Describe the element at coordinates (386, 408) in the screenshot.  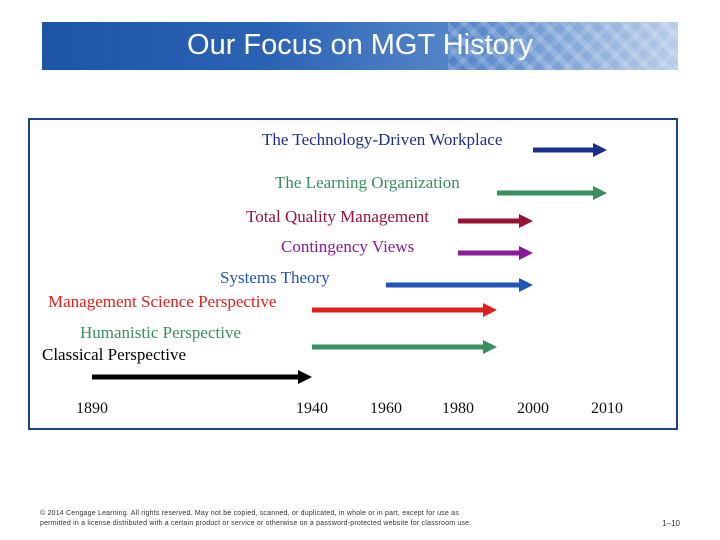
I see `tick-label-1960: 1960` at that location.